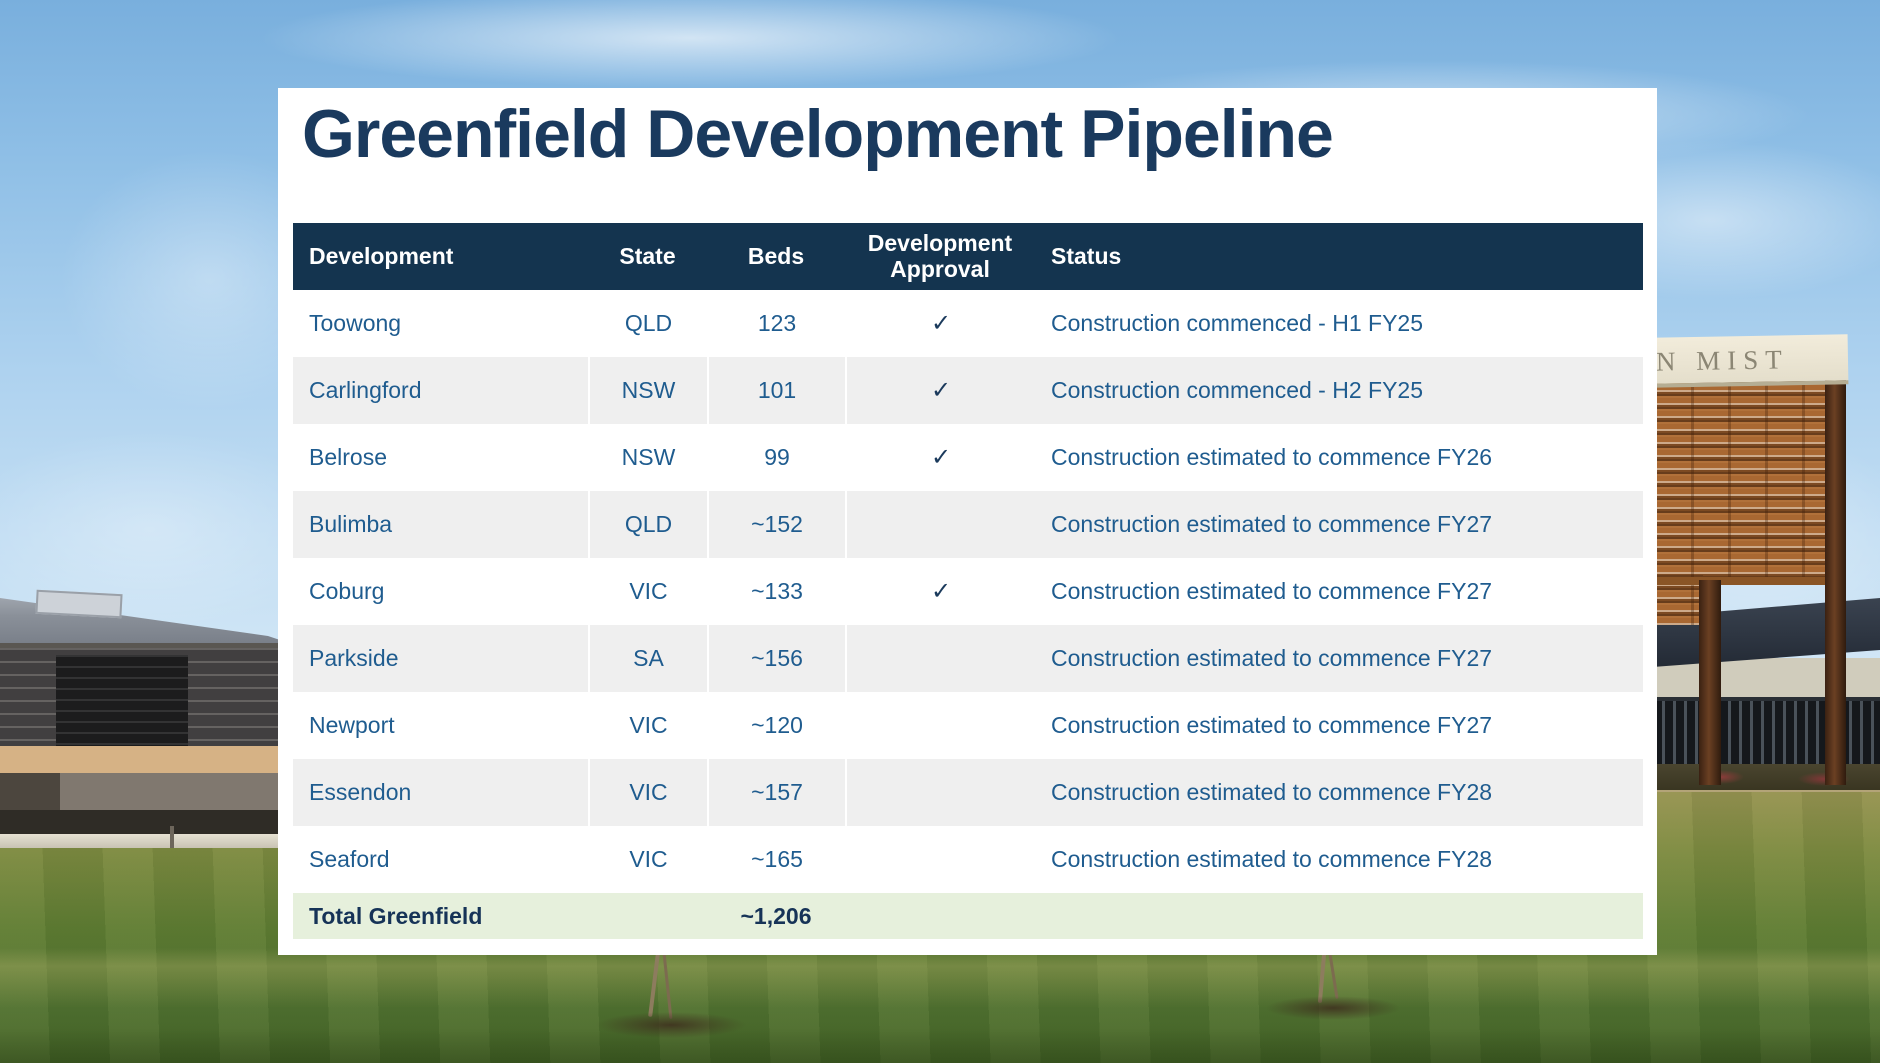 Image resolution: width=1880 pixels, height=1063 pixels. What do you see at coordinates (146, 823) in the screenshot?
I see `left-building-hedge` at bounding box center [146, 823].